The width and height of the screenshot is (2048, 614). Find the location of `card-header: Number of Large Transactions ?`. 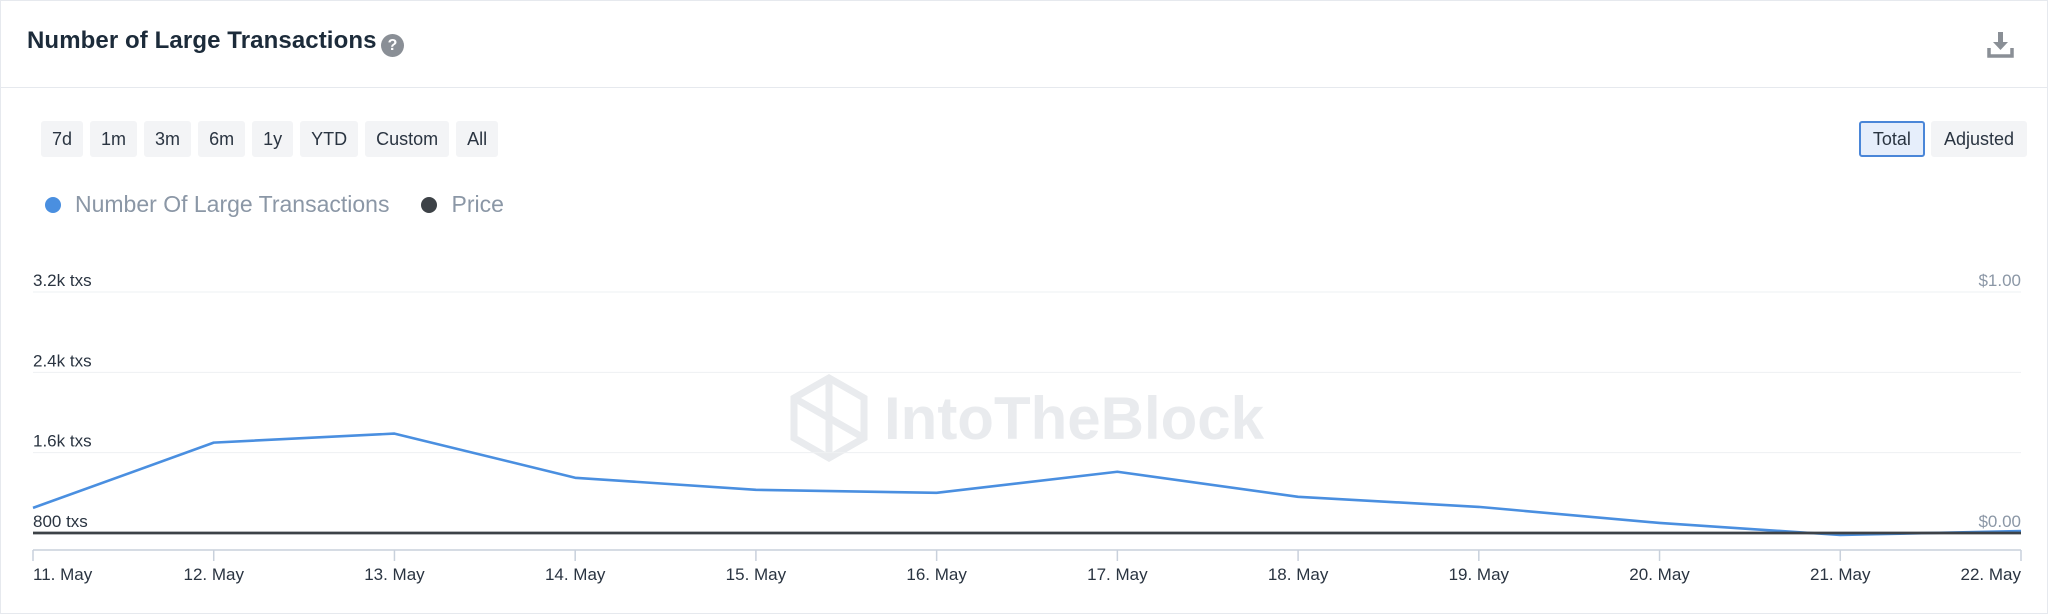

card-header: Number of Large Transactions ? is located at coordinates (1024, 44).